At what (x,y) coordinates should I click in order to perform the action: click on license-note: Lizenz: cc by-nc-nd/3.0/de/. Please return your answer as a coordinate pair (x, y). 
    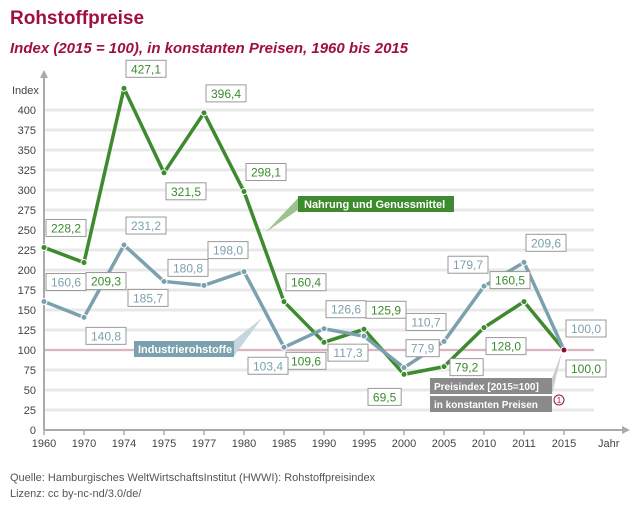
    Looking at the image, I should click on (76, 494).